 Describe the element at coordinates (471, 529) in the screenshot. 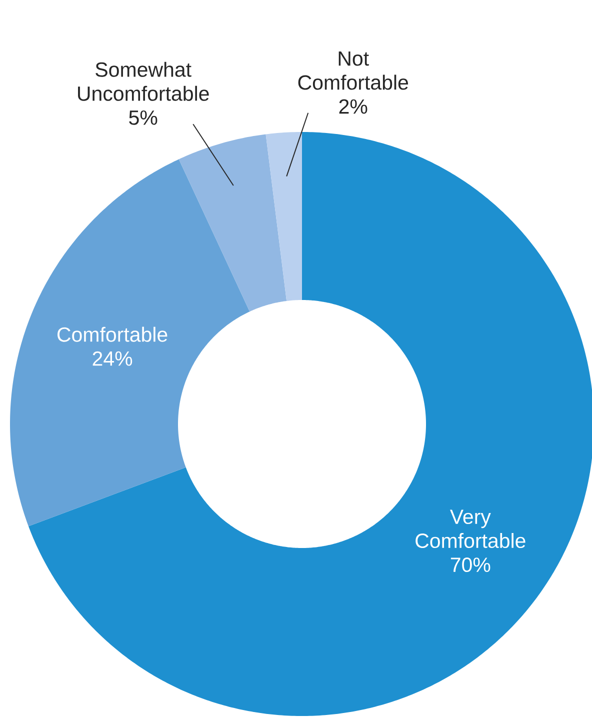

I see `slice-label: Very Comfortable` at that location.